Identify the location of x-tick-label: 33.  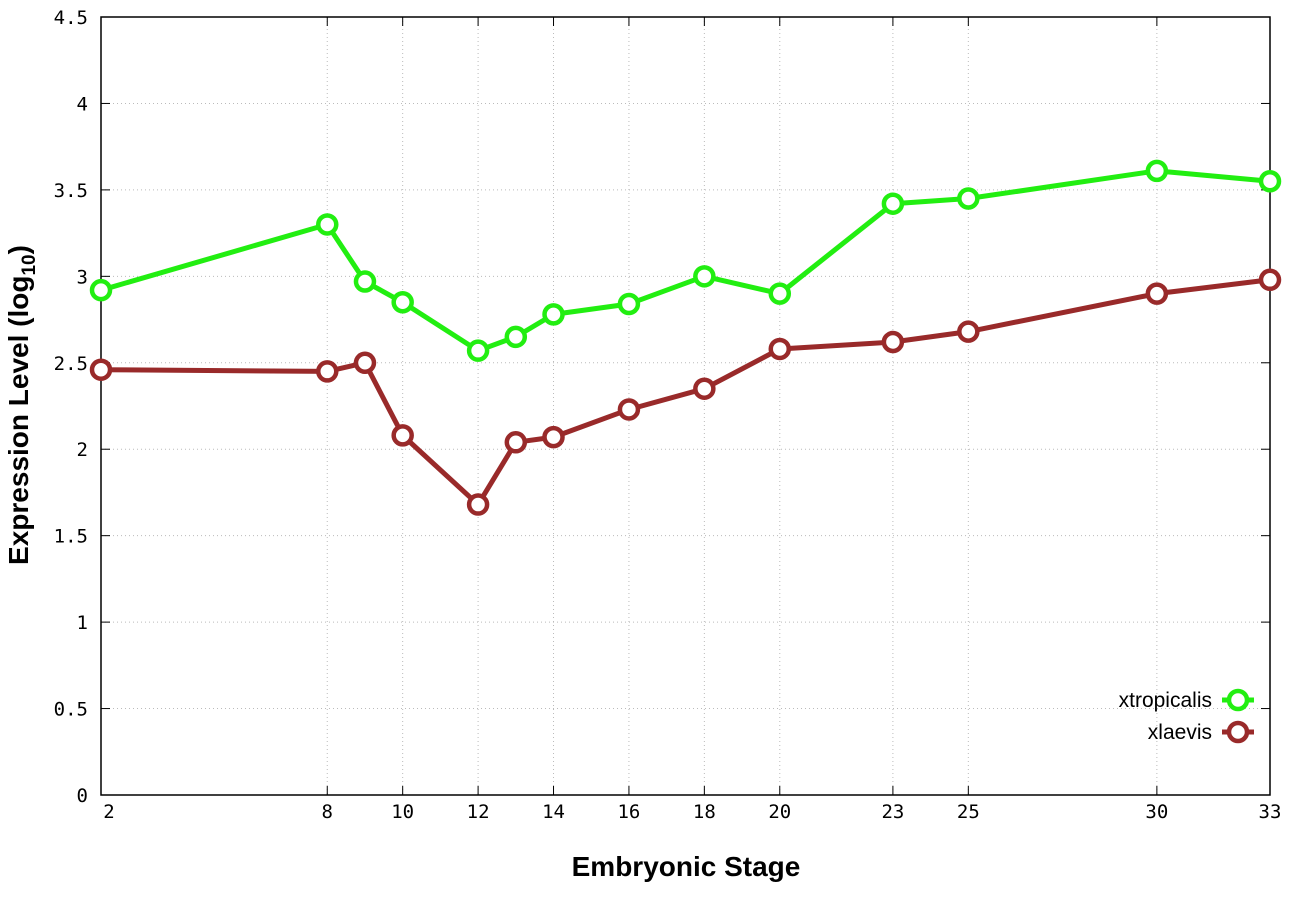
(1270, 812).